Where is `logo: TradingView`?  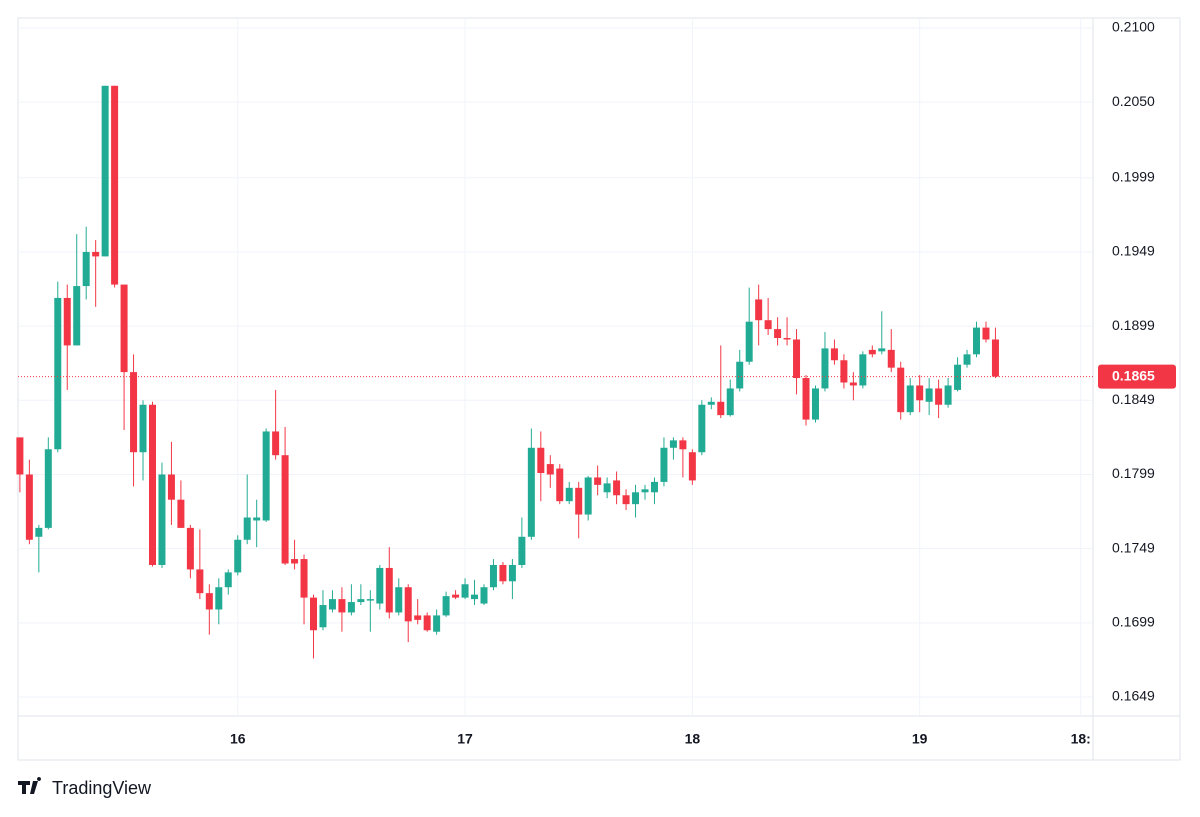 logo: TradingView is located at coordinates (85, 787).